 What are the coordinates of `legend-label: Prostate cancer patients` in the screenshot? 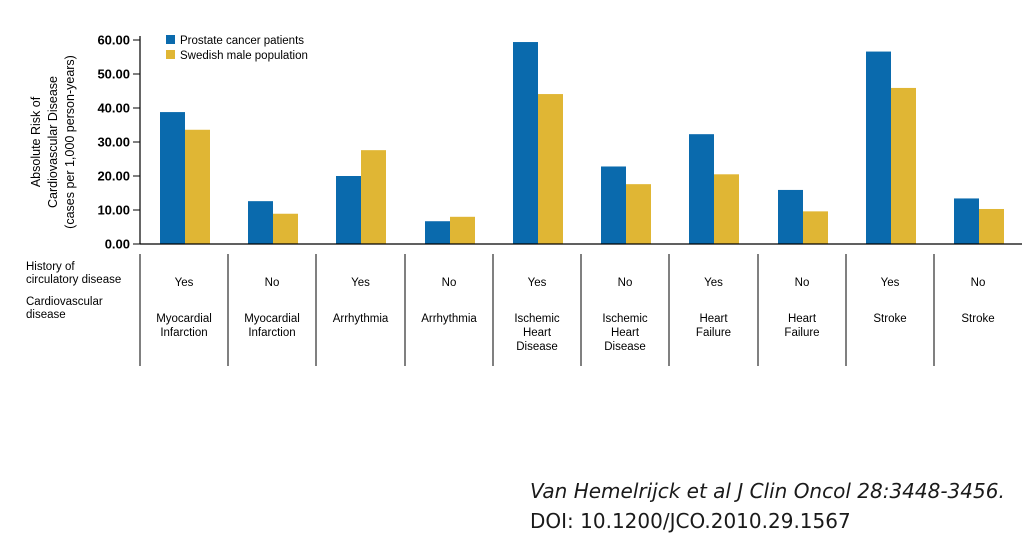 It's located at (242, 41).